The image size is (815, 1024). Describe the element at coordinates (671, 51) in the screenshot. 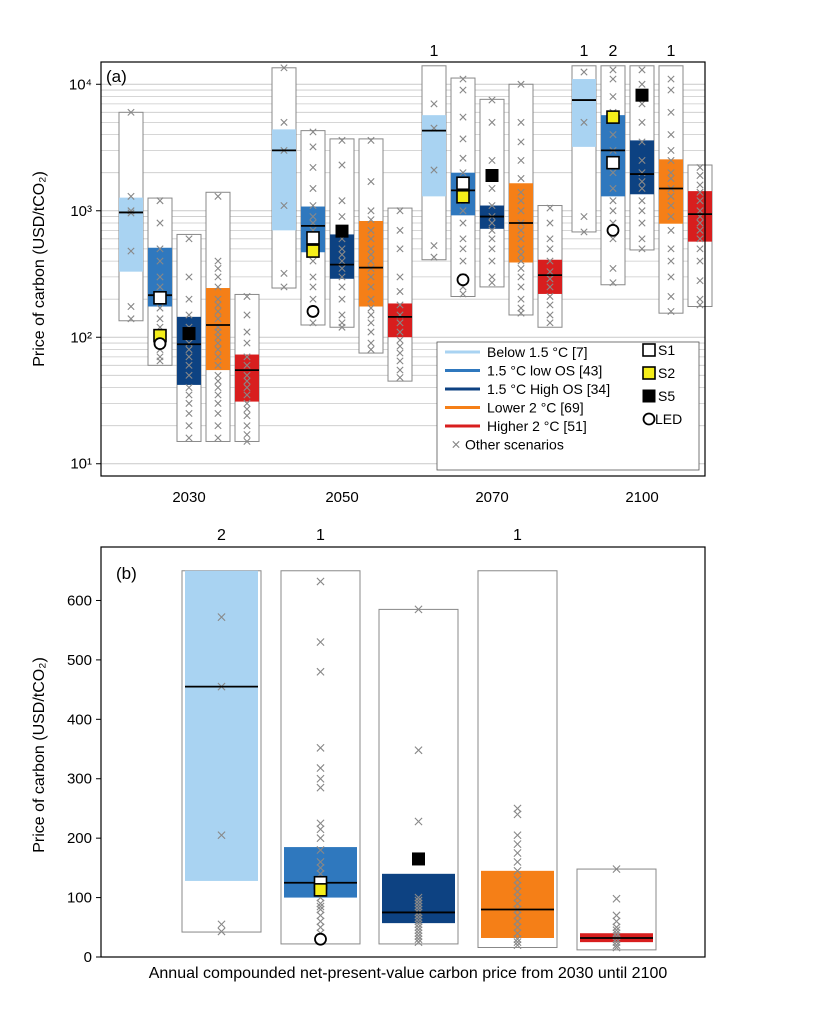

I see `outlier-count: 1` at that location.